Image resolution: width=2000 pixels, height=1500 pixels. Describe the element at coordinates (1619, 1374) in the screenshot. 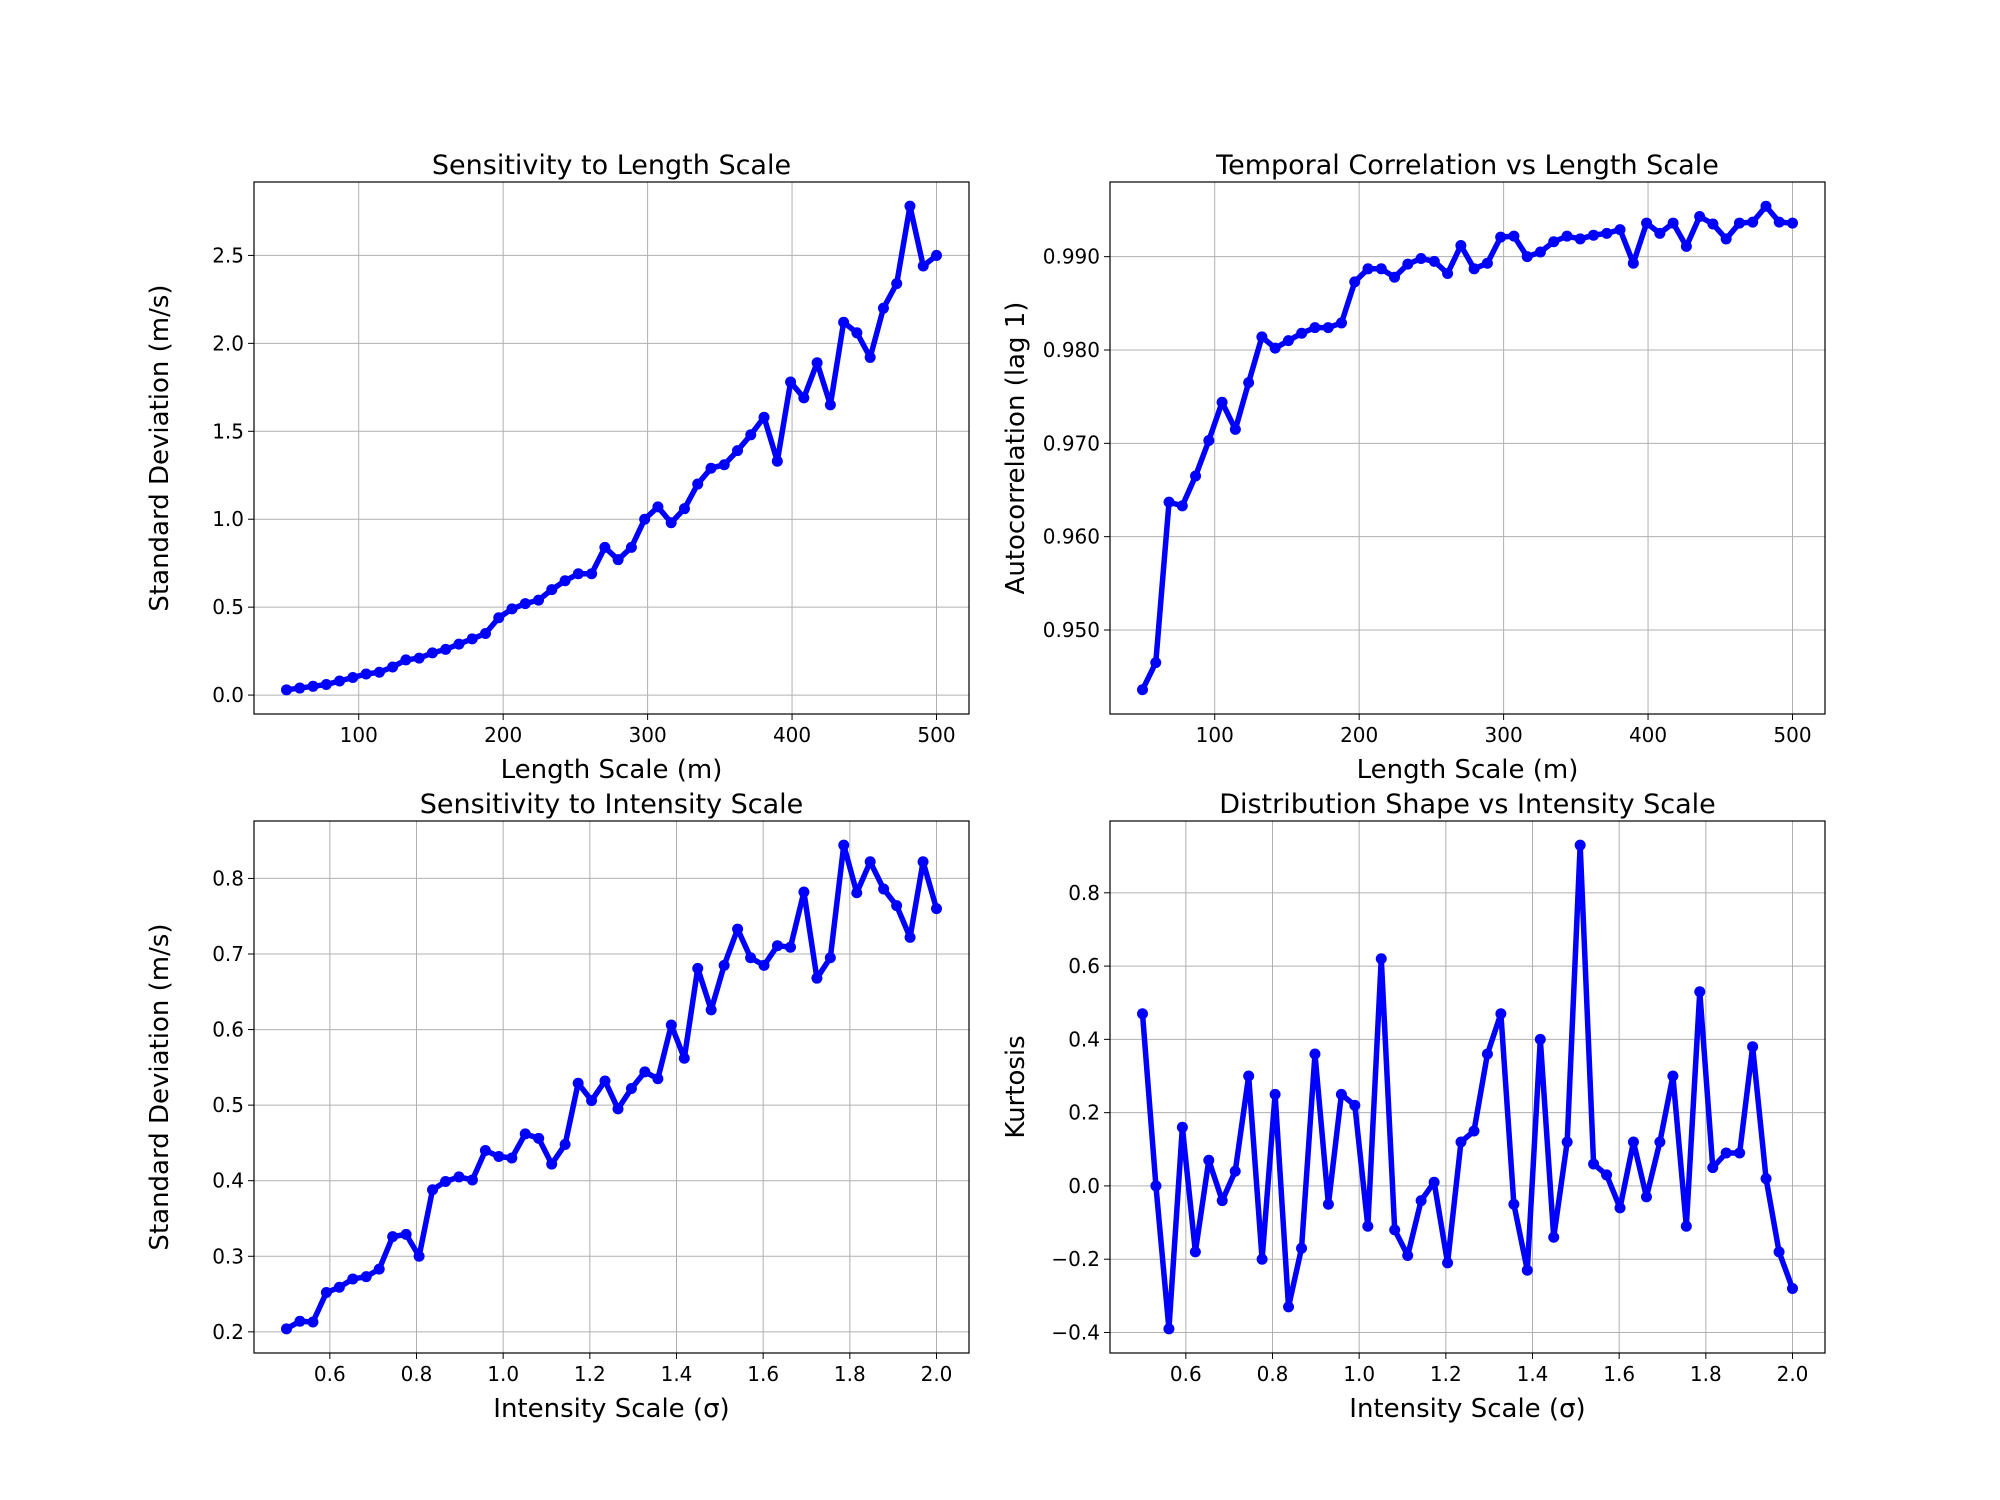

I see `x-tick-label: 1.6` at that location.